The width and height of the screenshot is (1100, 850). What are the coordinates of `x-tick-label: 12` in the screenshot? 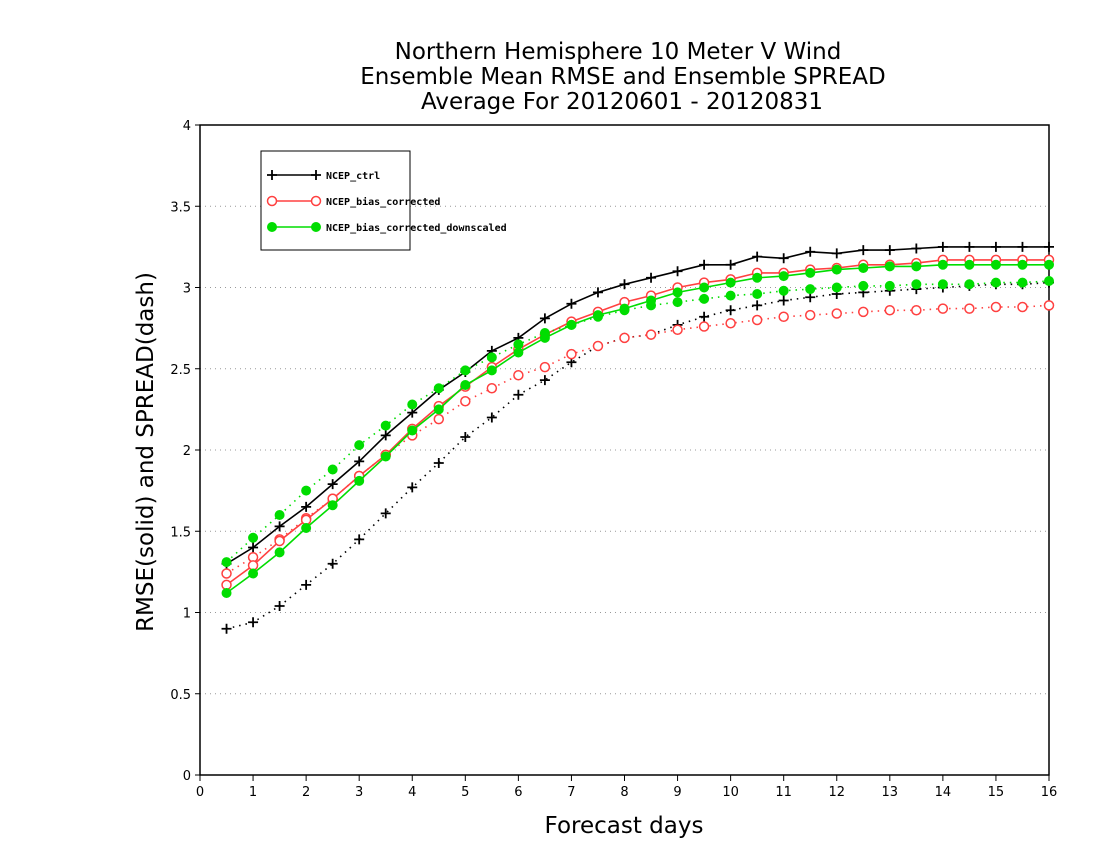 It's located at (836, 792).